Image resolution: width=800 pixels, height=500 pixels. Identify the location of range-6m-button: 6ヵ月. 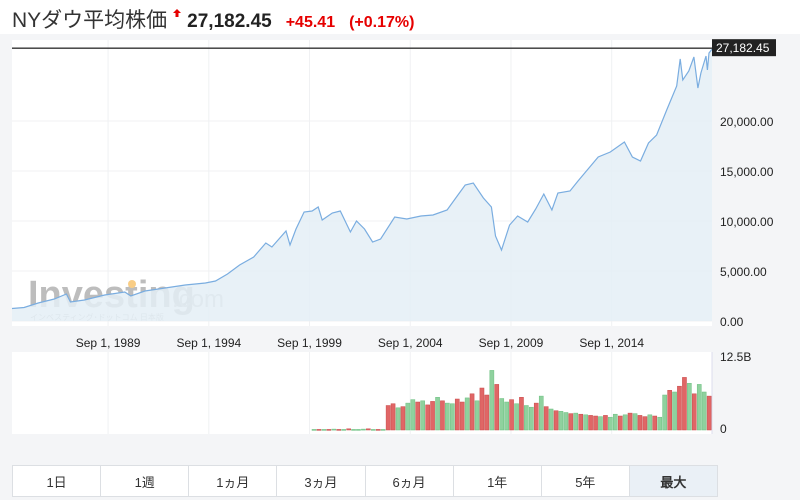
(410, 481).